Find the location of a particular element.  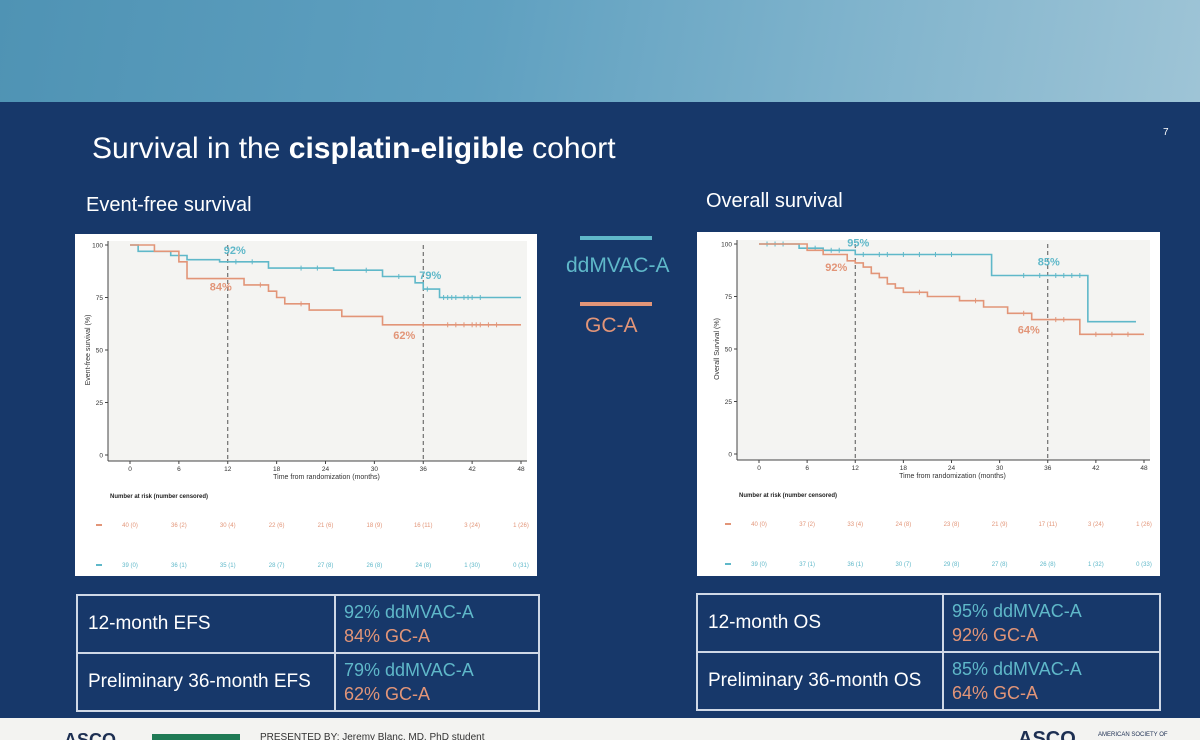

os-x-tick-label: 42 is located at coordinates (1096, 468).